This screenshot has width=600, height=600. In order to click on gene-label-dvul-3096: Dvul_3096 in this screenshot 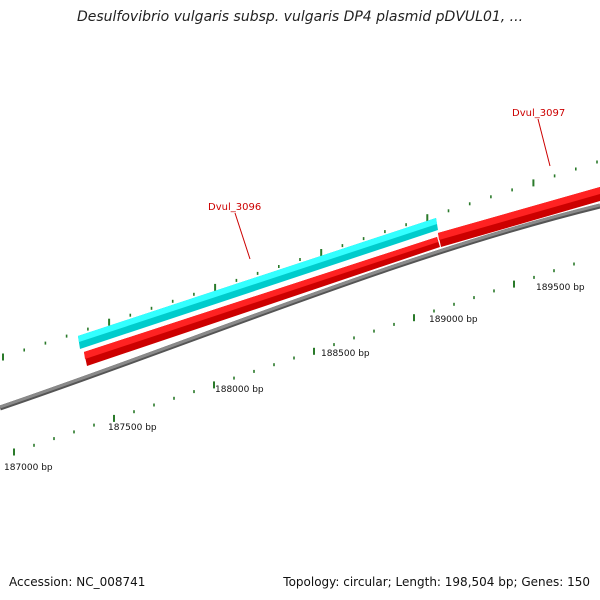, I will do `click(234, 207)`.